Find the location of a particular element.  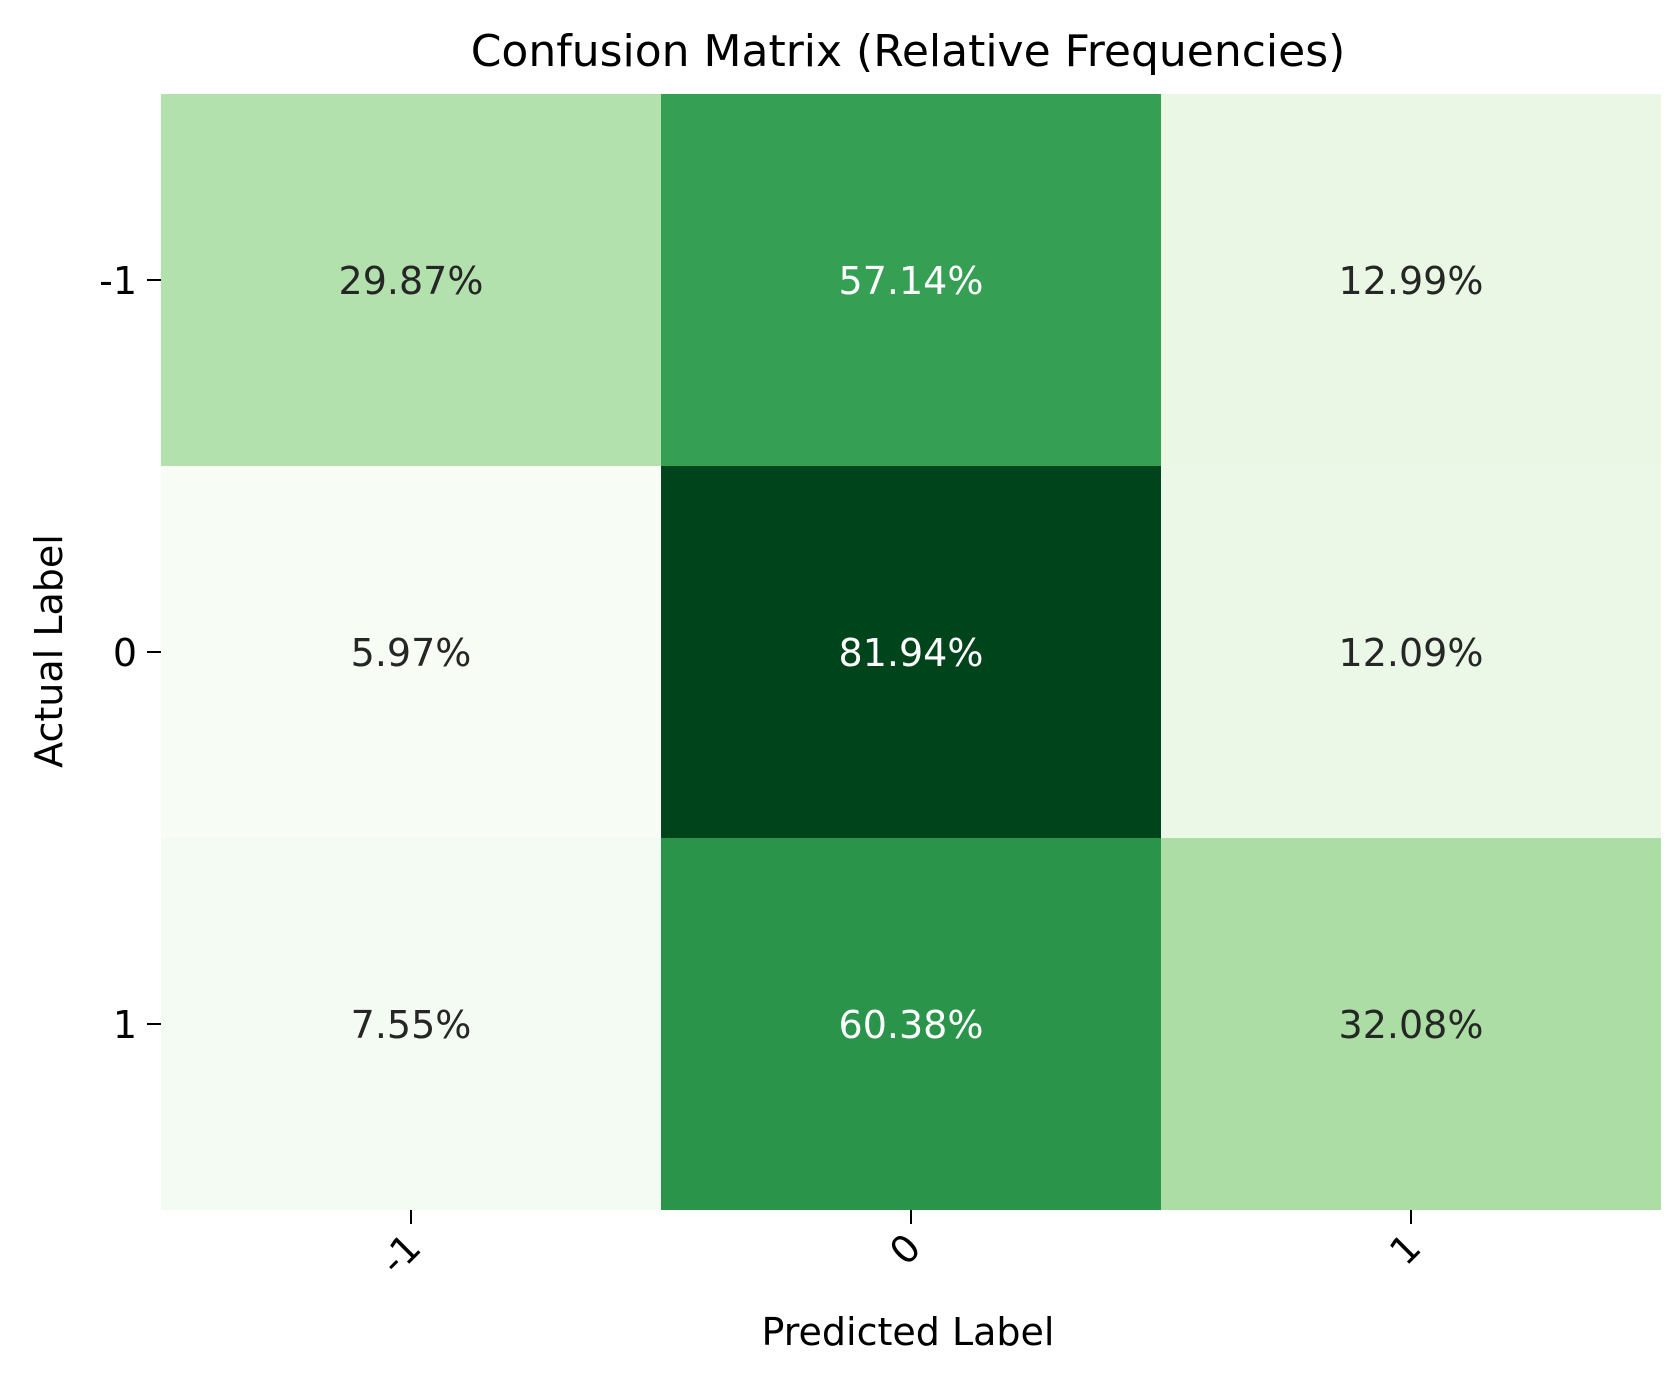

cell-value-label: 12.09% is located at coordinates (1411, 653).